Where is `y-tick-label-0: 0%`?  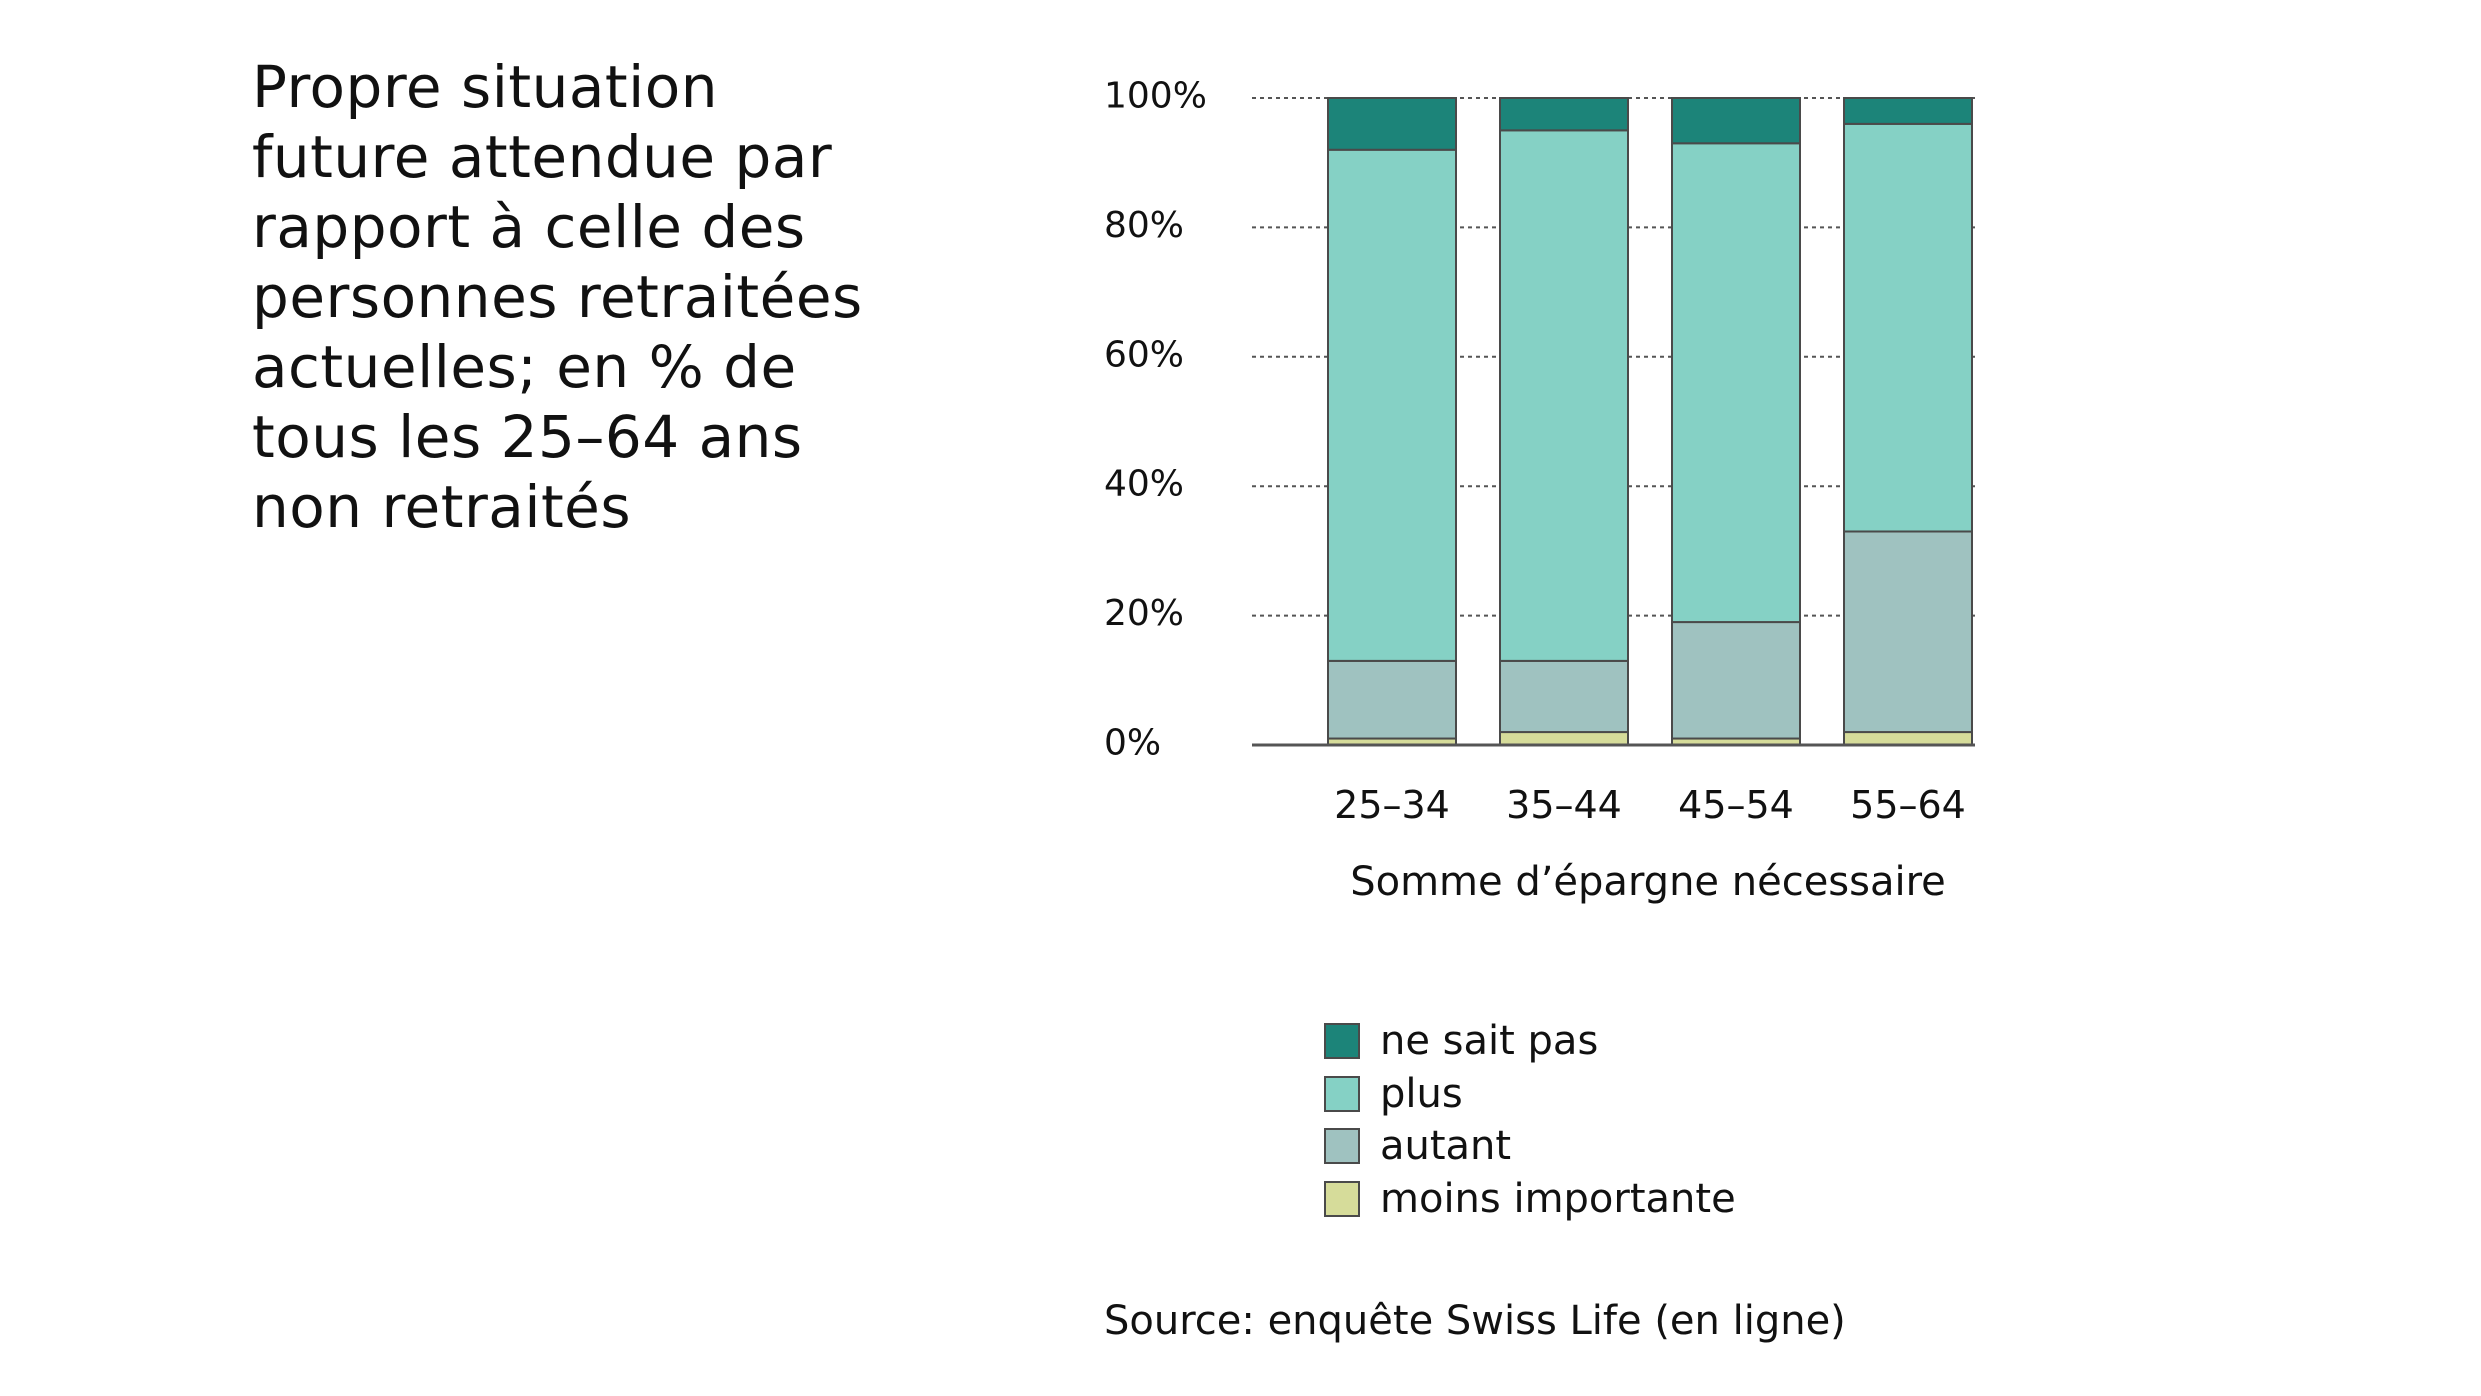 y-tick-label-0: 0% is located at coordinates (1132, 743).